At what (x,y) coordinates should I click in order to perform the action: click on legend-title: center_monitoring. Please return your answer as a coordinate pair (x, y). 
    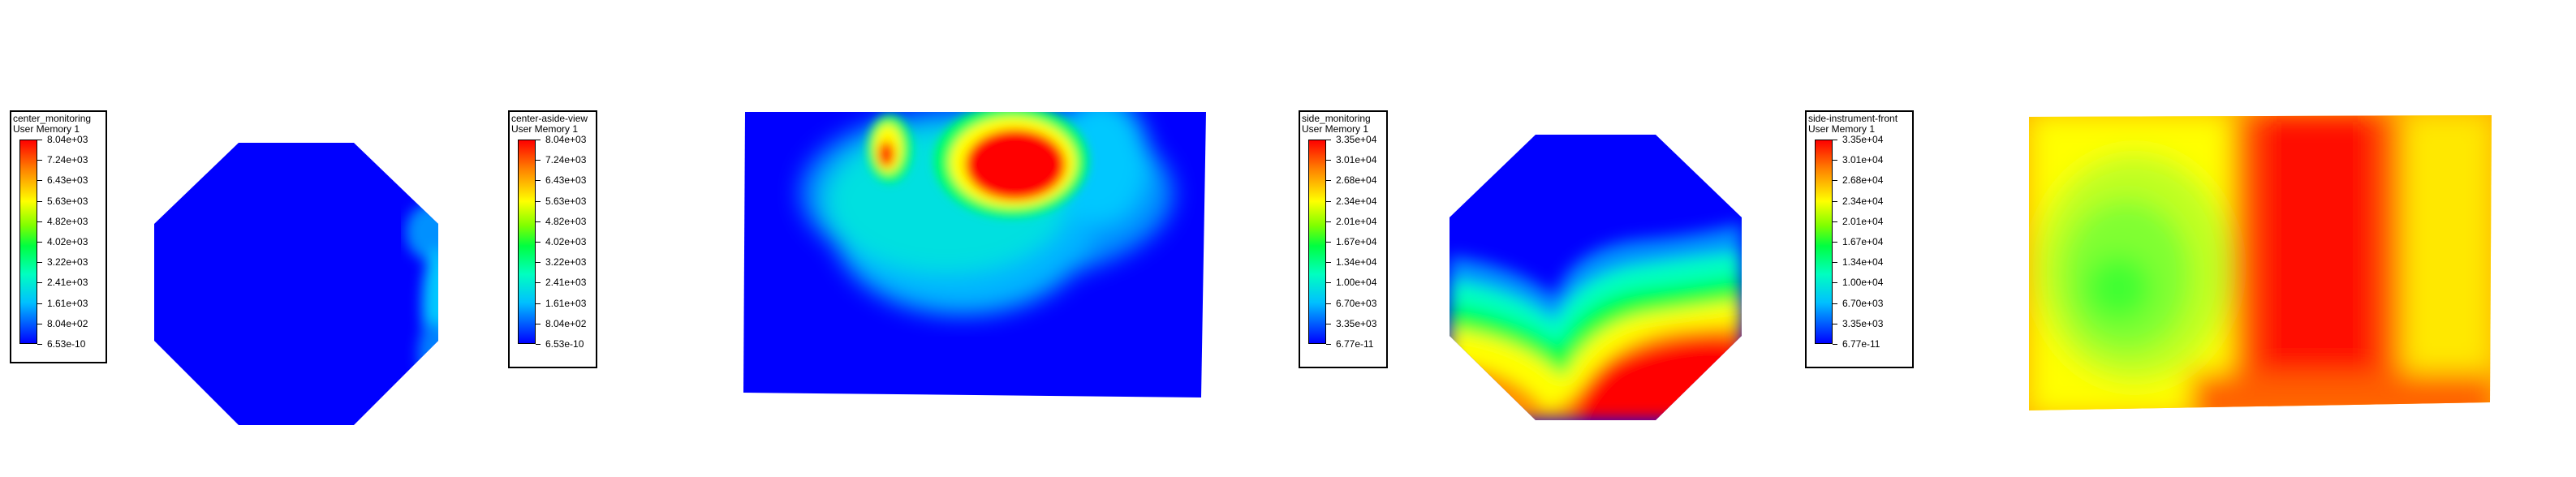
    Looking at the image, I should click on (52, 118).